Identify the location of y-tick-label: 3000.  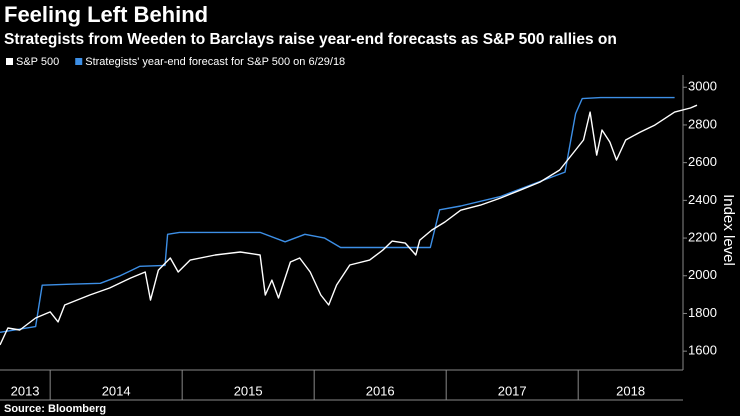
(702, 86).